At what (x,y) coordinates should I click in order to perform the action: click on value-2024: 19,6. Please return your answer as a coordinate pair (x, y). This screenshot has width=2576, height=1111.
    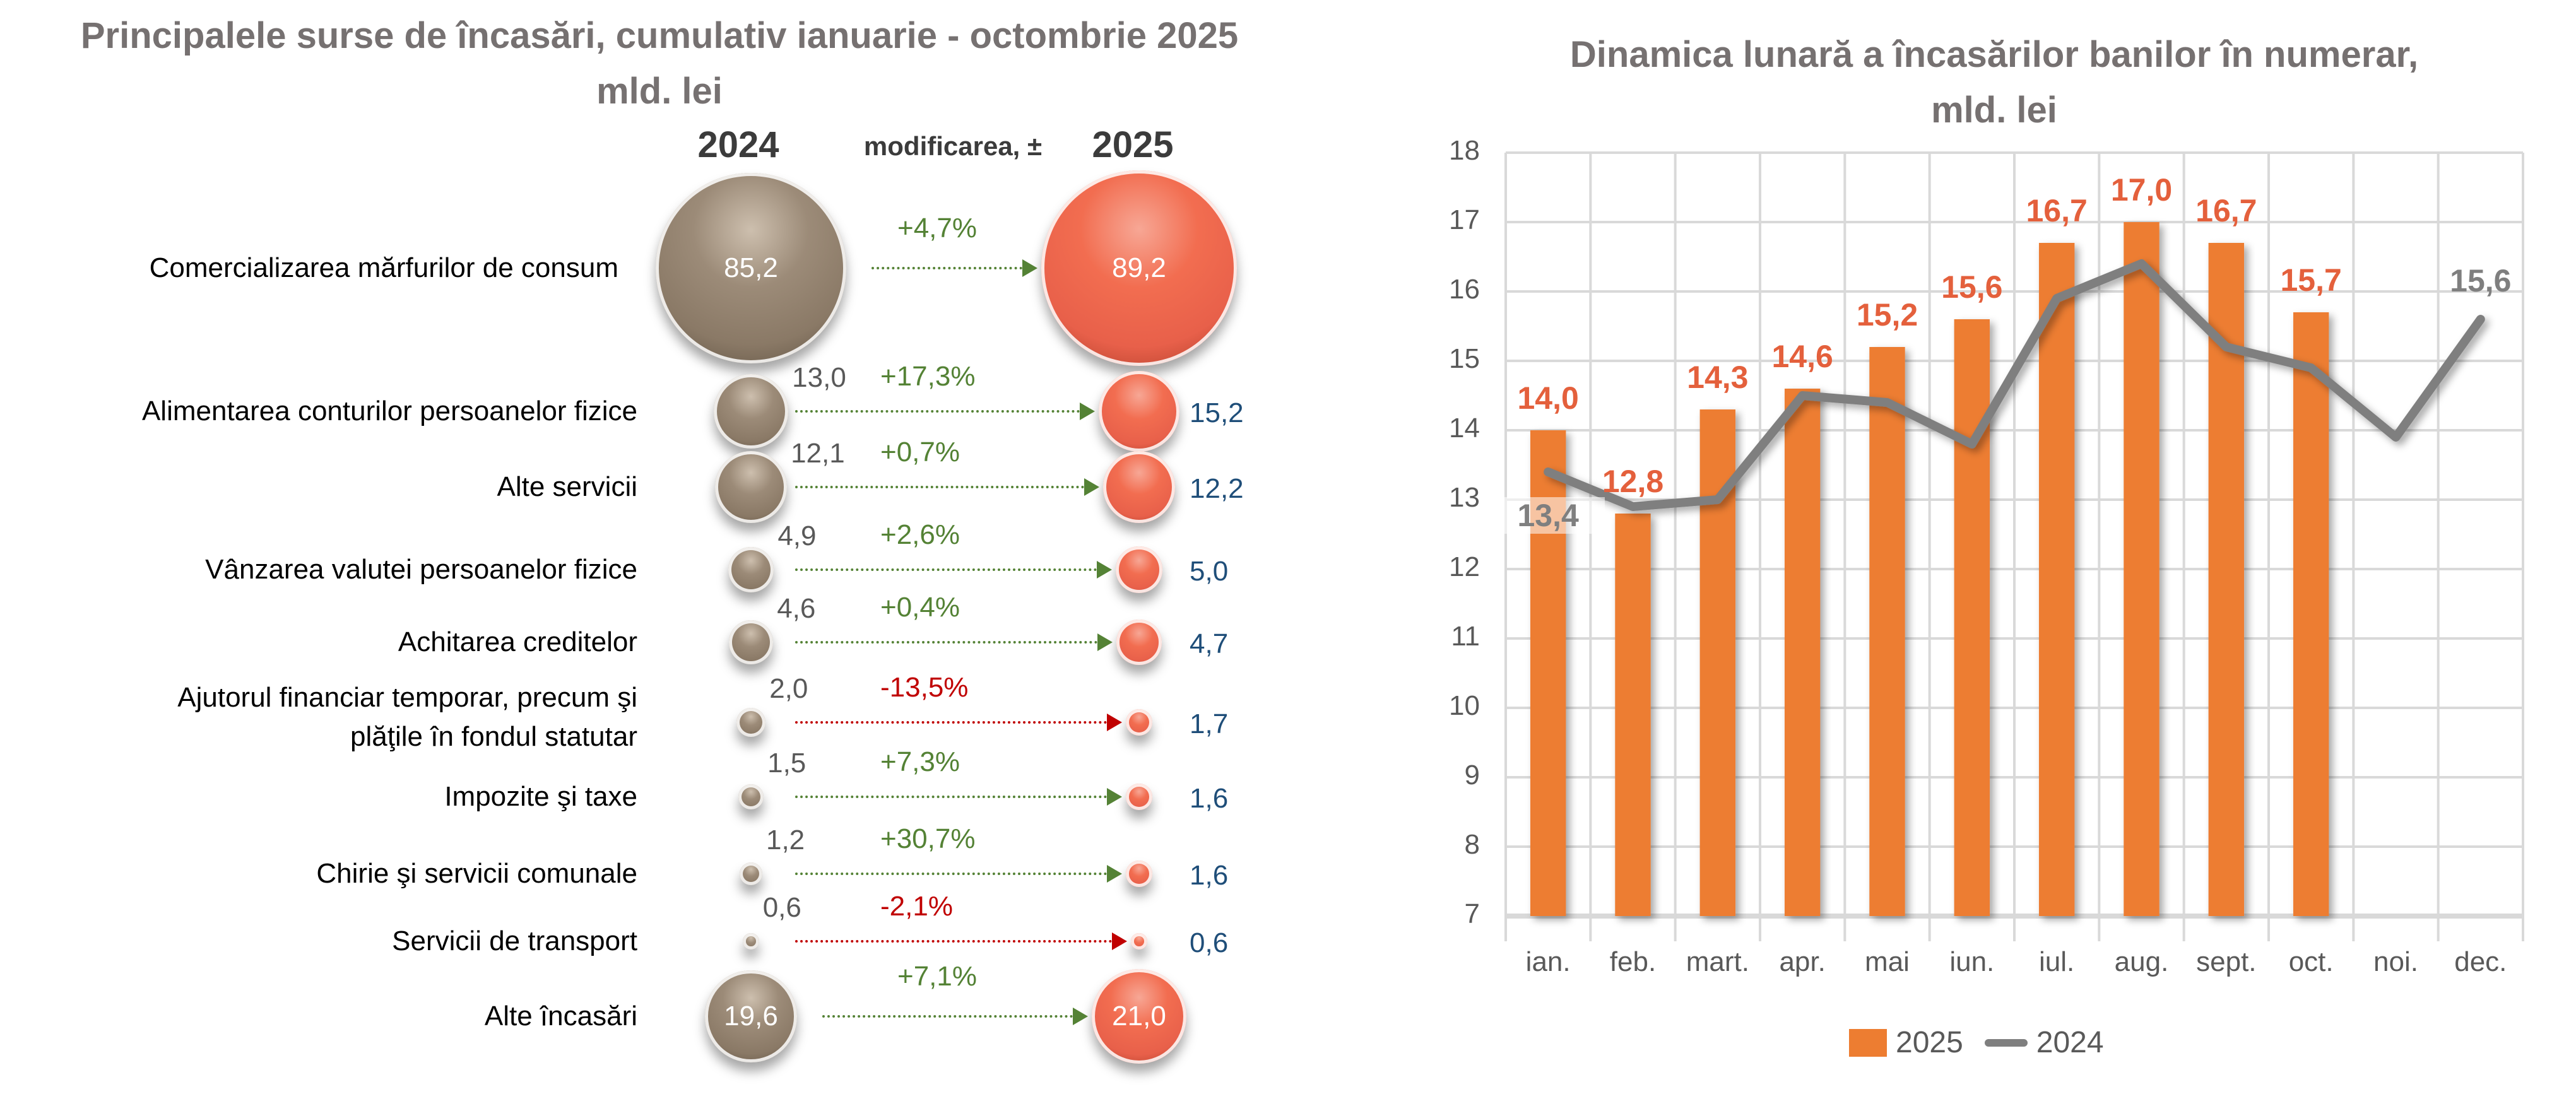
    Looking at the image, I should click on (751, 1016).